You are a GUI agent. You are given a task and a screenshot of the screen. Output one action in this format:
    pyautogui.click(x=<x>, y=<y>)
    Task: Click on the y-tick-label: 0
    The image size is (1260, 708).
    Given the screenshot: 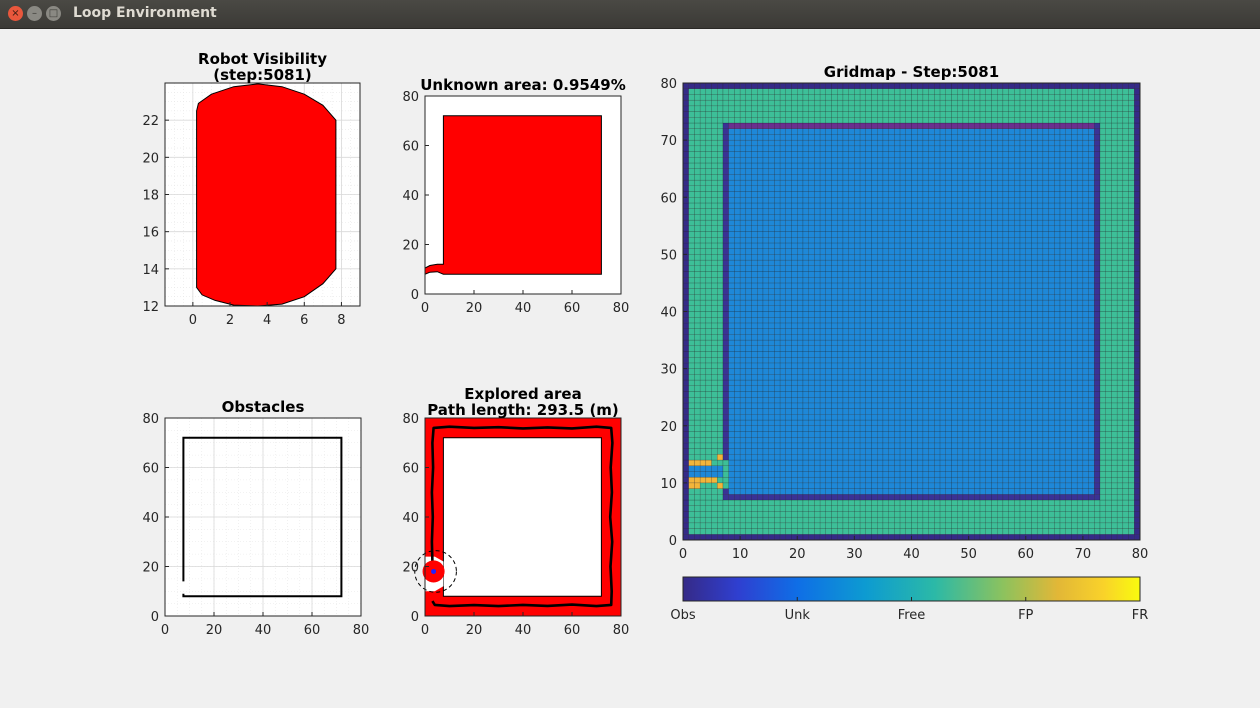 What is the action you would take?
    pyautogui.click(x=155, y=617)
    